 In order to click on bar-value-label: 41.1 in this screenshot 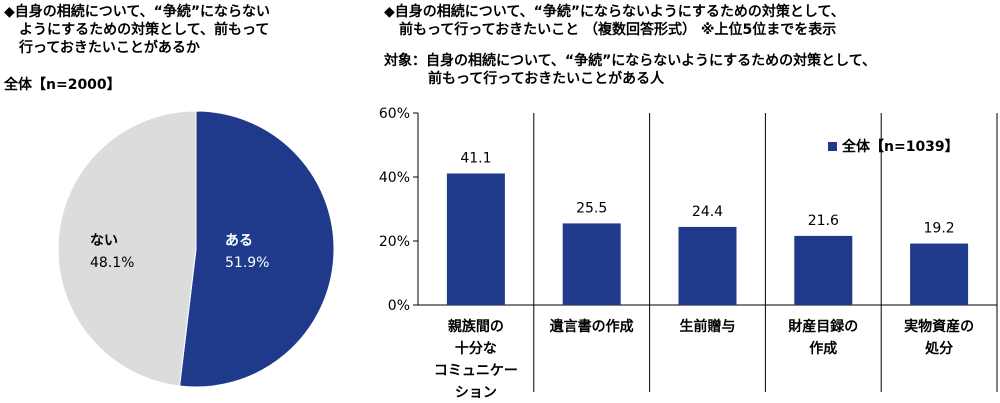, I will do `click(475, 158)`.